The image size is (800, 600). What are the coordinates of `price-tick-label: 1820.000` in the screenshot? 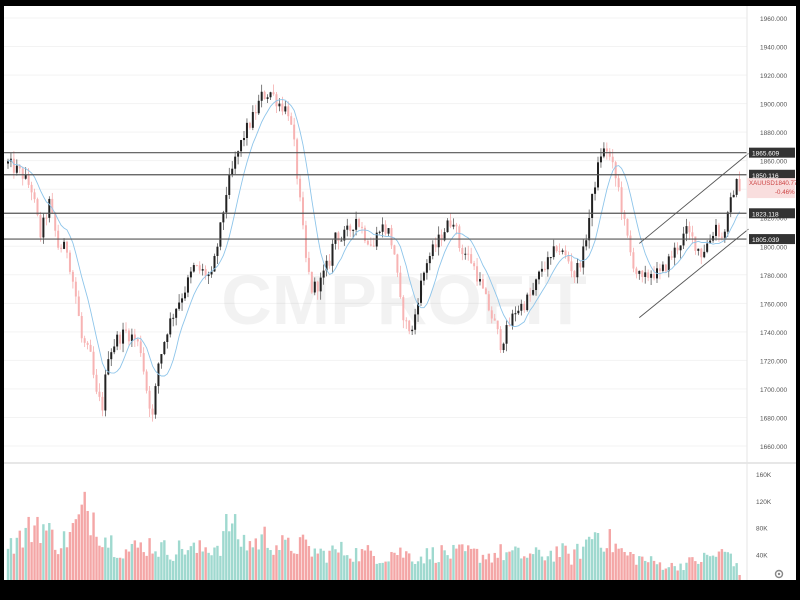 It's located at (773, 219).